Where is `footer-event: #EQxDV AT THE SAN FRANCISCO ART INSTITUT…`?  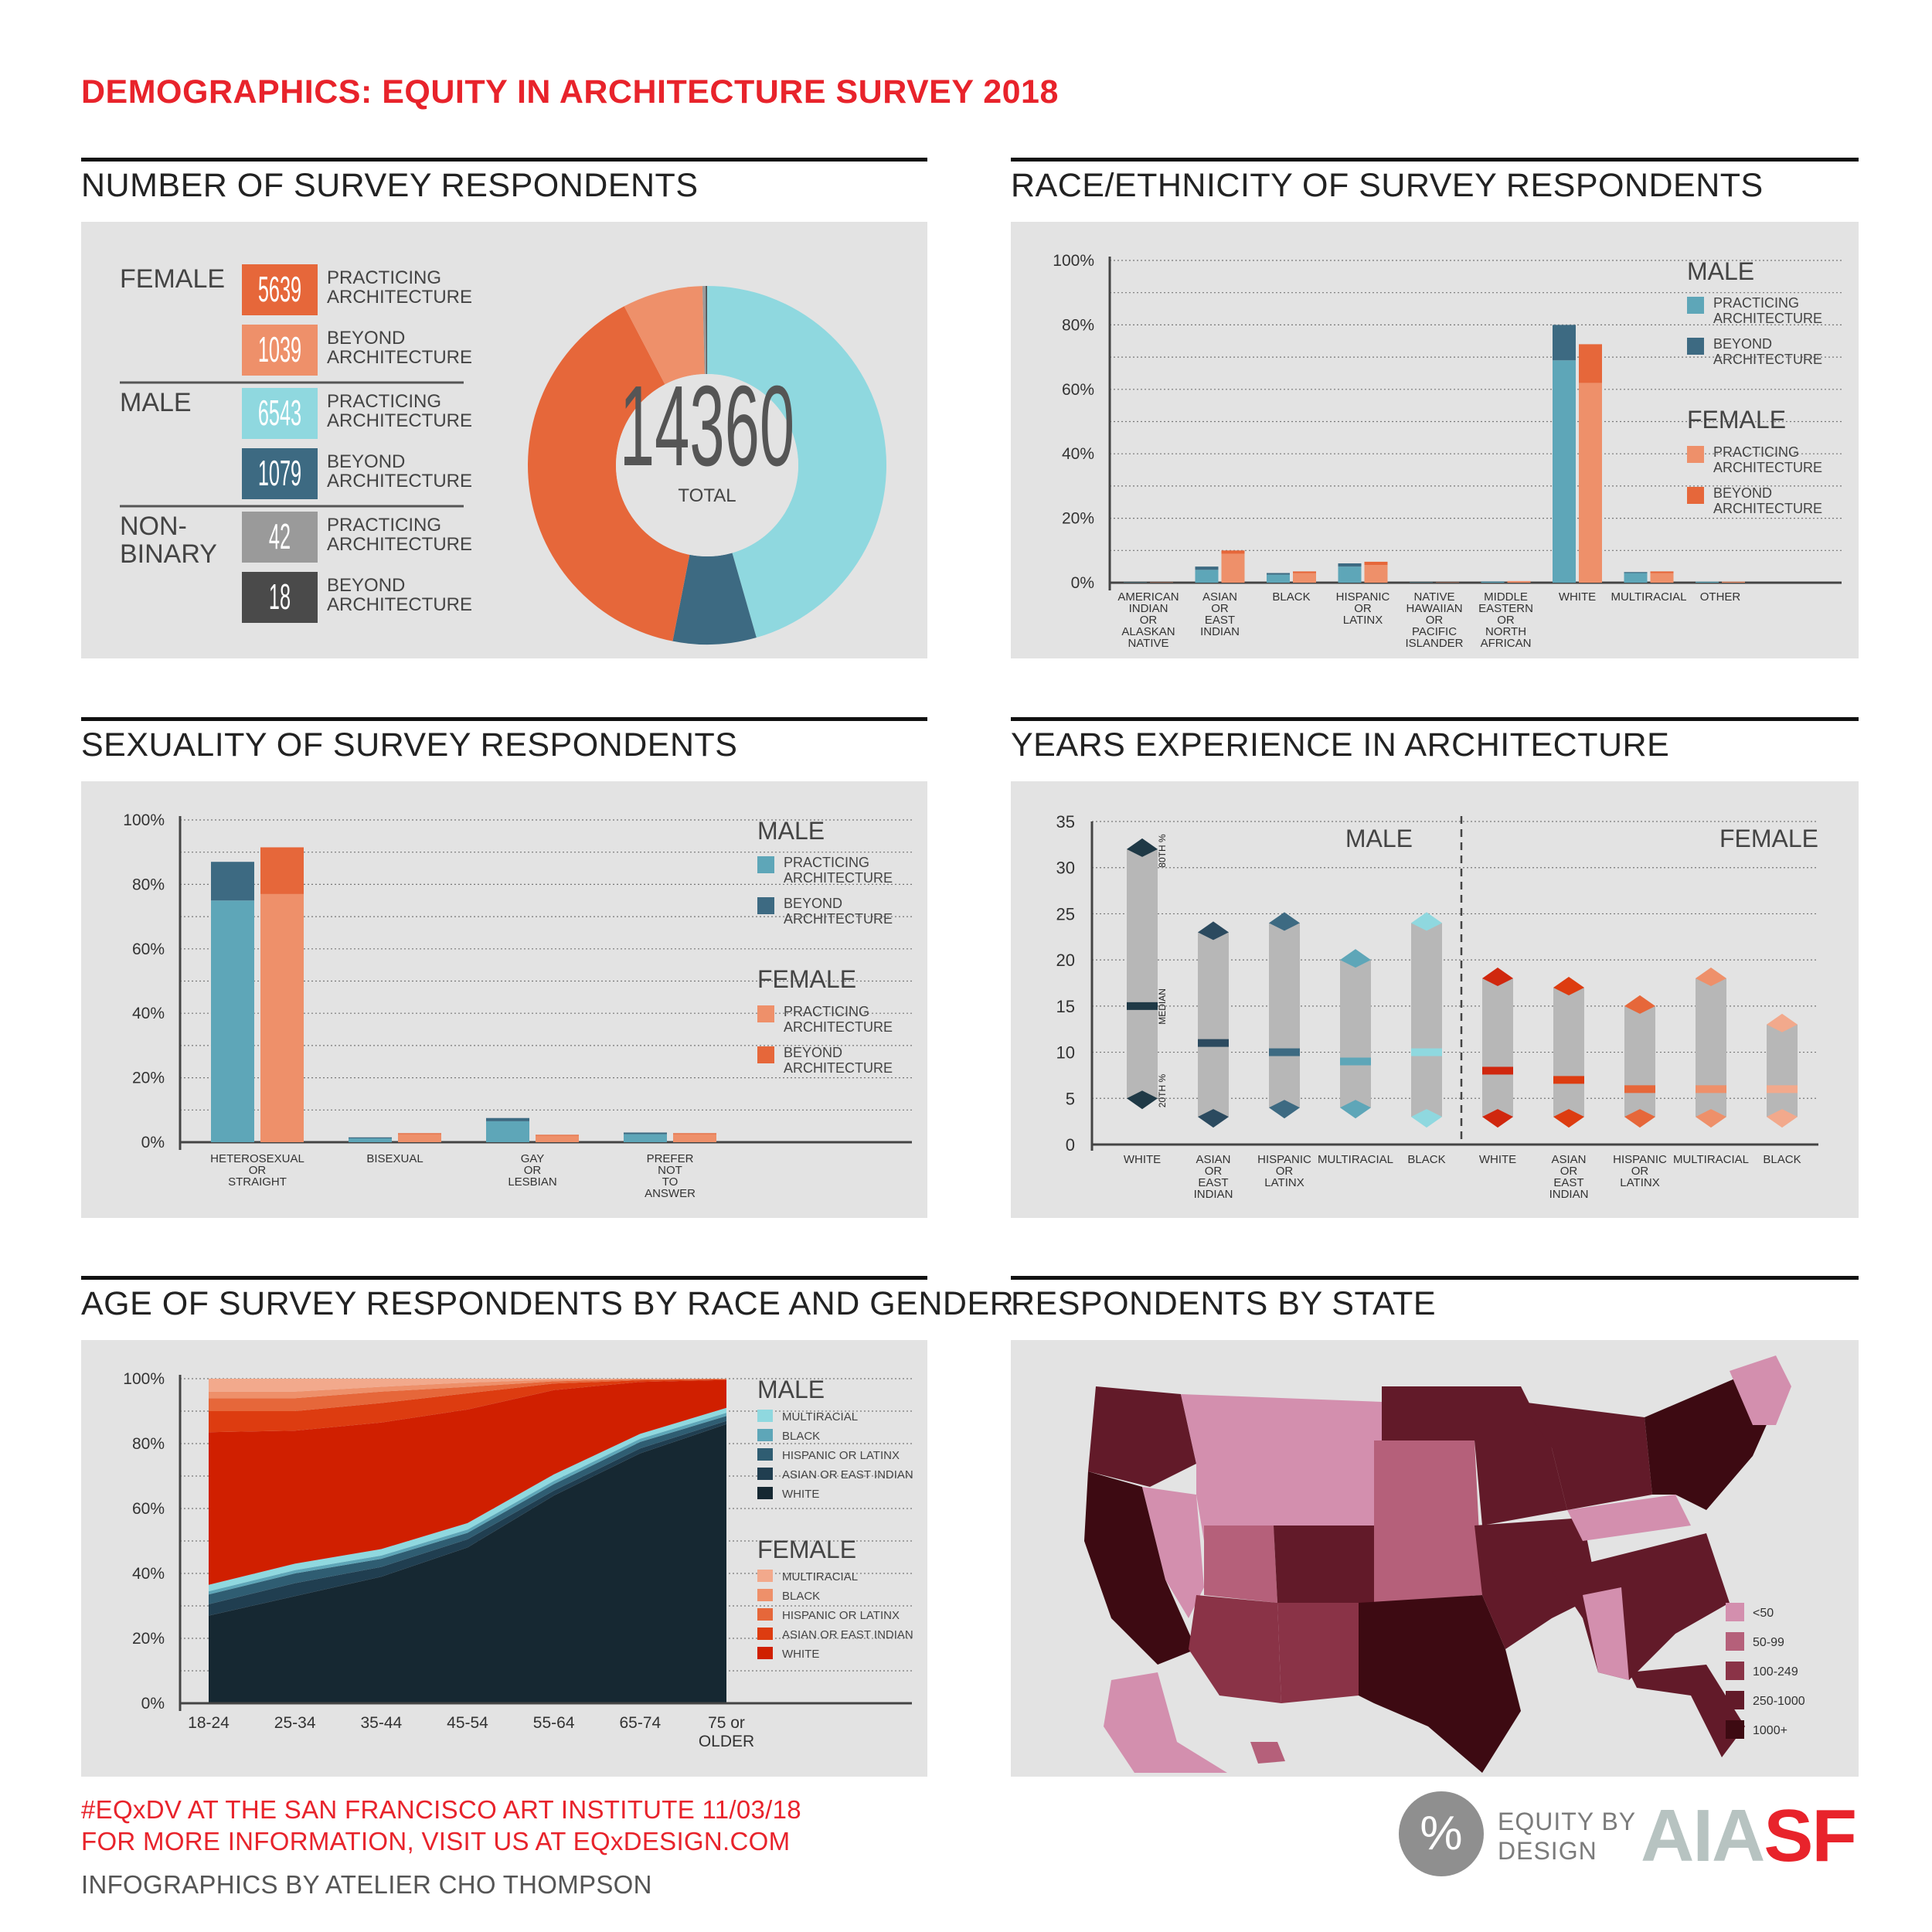
footer-event: #EQxDV AT THE SAN FRANCISCO ART INSTITUT… is located at coordinates (441, 1810).